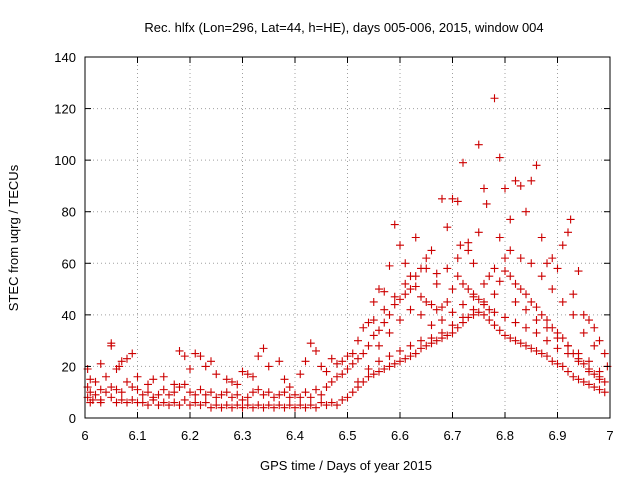  I want to click on x-tick-label: 6, so click(84, 435).